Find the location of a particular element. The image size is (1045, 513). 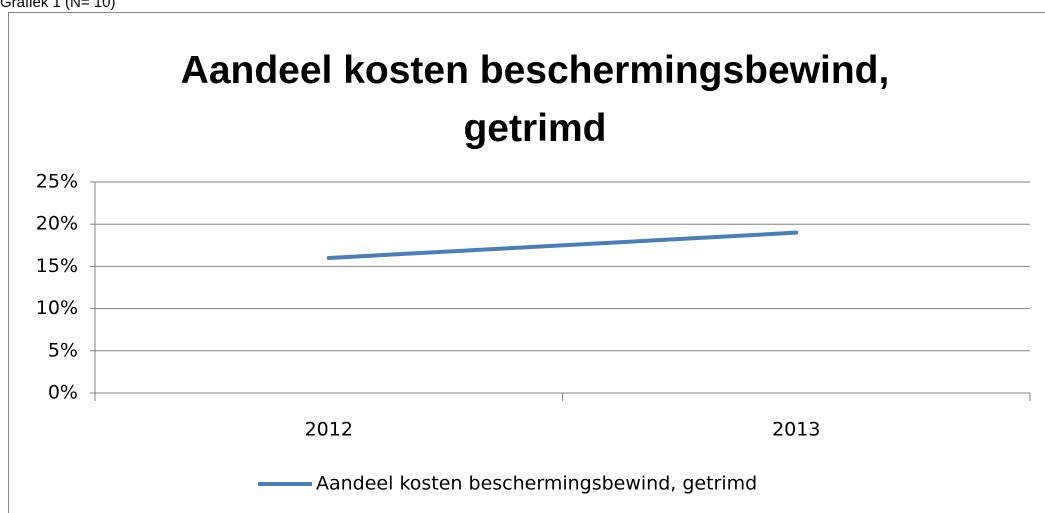

y-tick-label: 10% is located at coordinates (57, 308).